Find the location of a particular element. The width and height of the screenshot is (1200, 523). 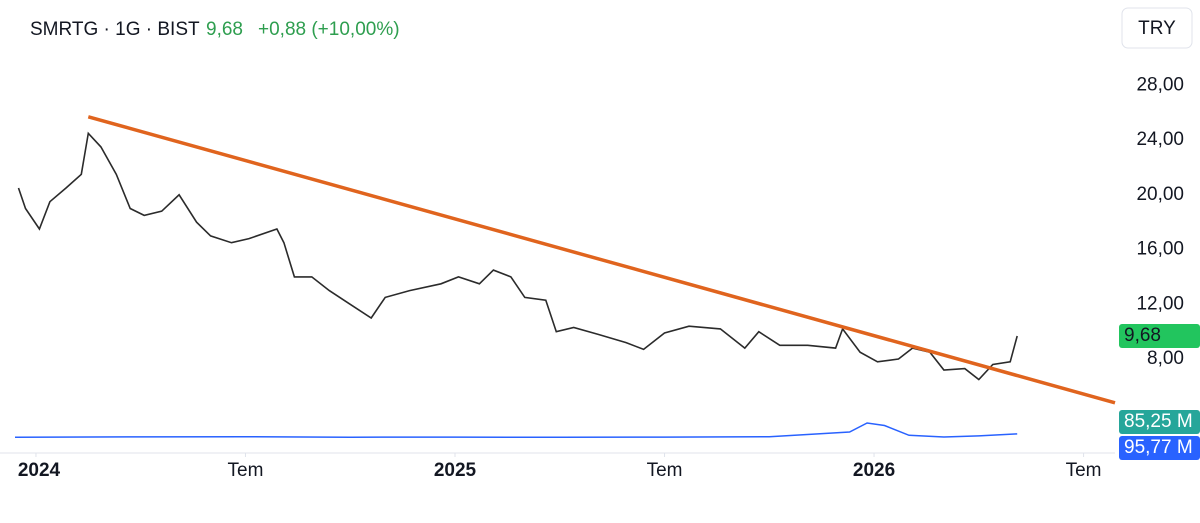

price-badge-label: 9,68 is located at coordinates (1142, 335).